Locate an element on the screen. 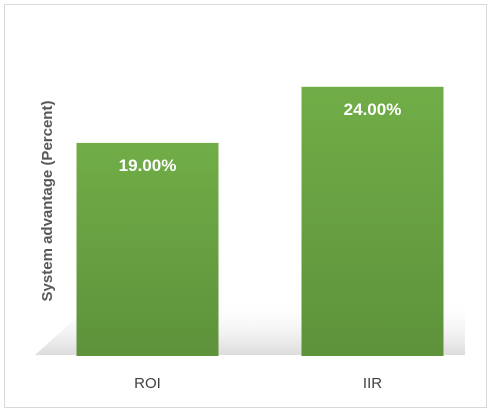 The width and height of the screenshot is (491, 412). data-label-roi: 19.00% is located at coordinates (148, 165).